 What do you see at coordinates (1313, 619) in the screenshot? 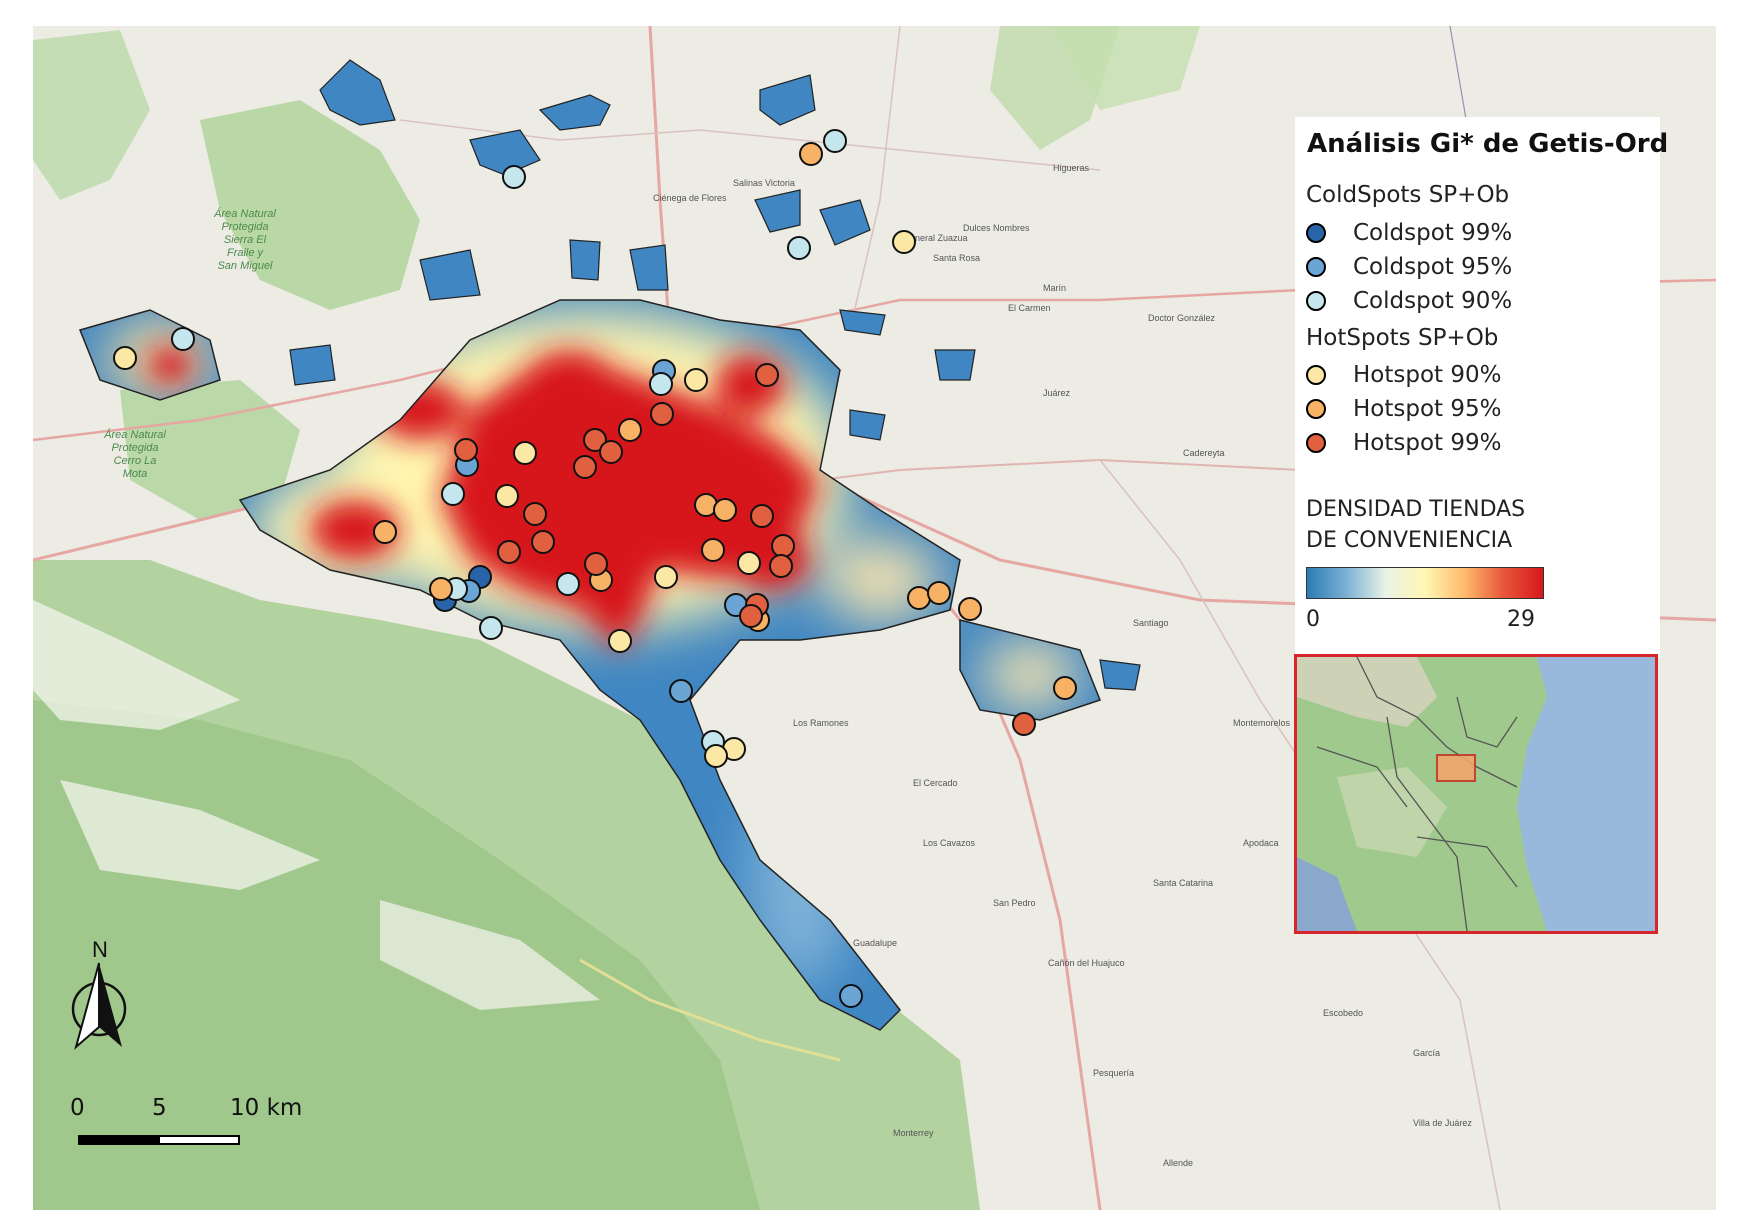
I see `density-min-label: 0` at bounding box center [1313, 619].